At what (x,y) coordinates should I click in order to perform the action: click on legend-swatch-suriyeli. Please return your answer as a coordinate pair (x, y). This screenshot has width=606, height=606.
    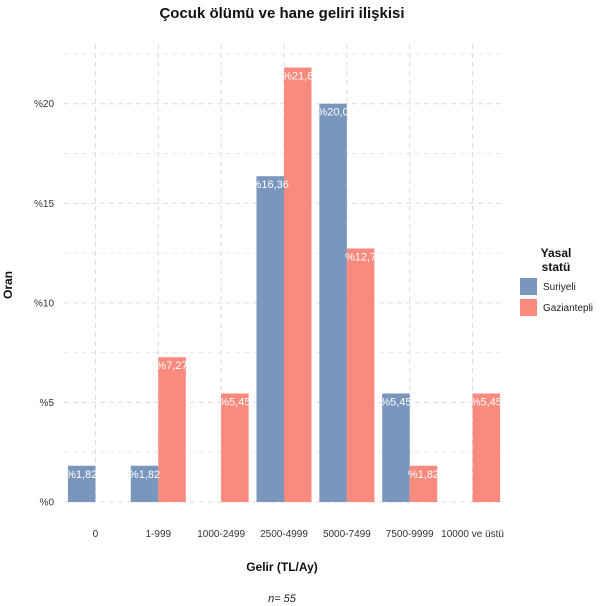
    Looking at the image, I should click on (528, 286).